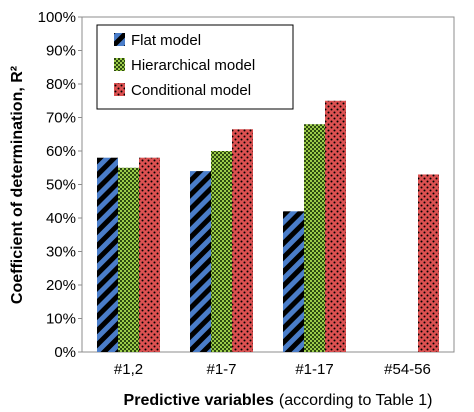  I want to click on legend-box, so click(195, 67).